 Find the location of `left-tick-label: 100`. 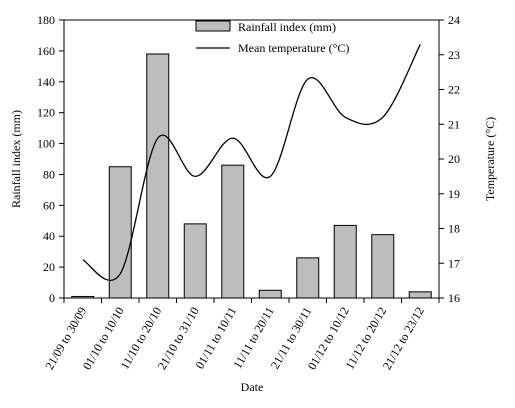

left-tick-label: 100 is located at coordinates (46, 144).